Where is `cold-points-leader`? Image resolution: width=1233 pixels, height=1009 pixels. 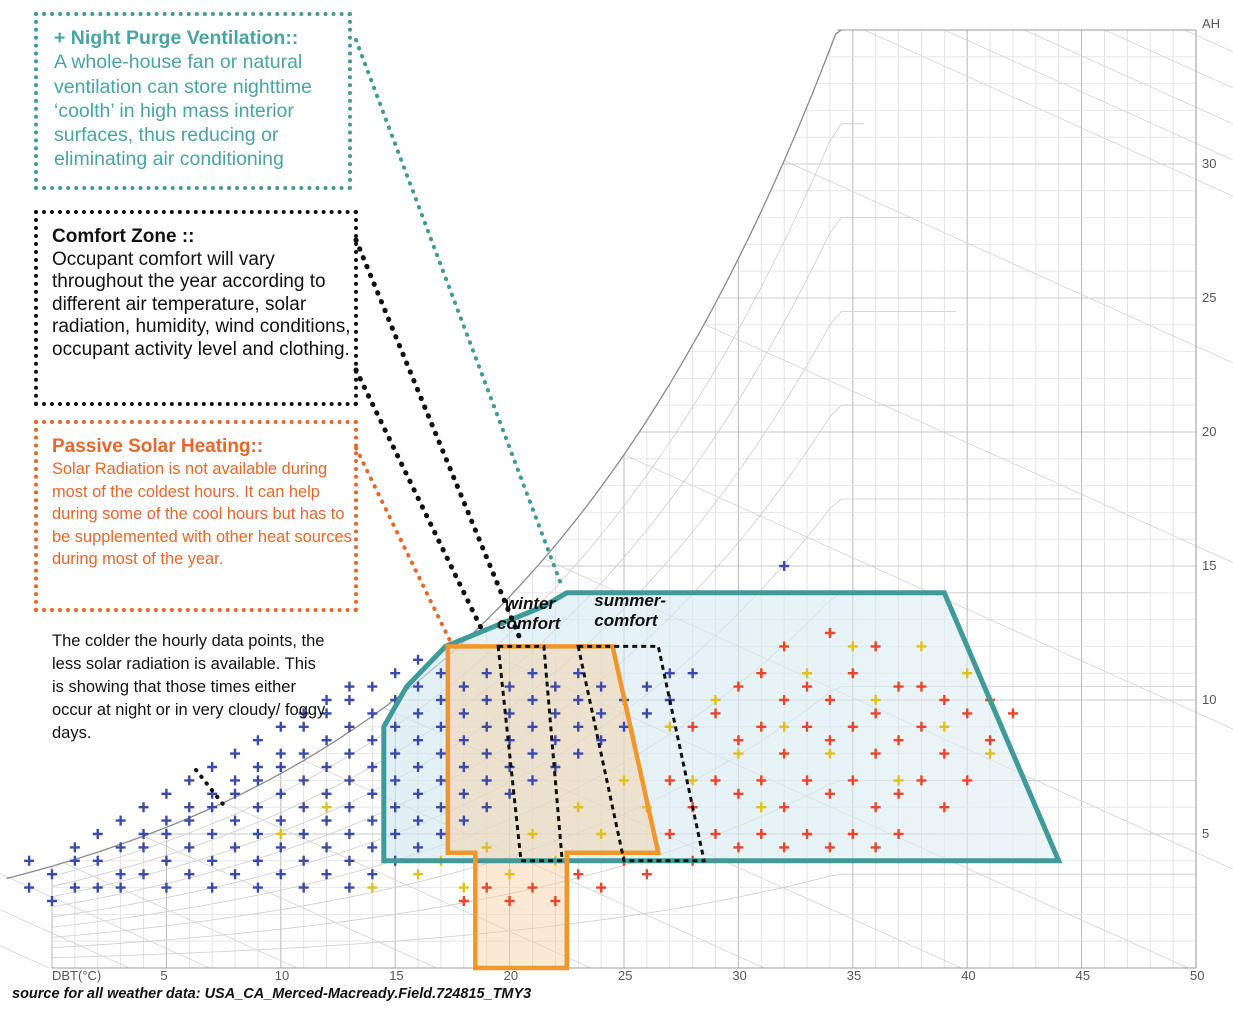
cold-points-leader is located at coordinates (211, 789).